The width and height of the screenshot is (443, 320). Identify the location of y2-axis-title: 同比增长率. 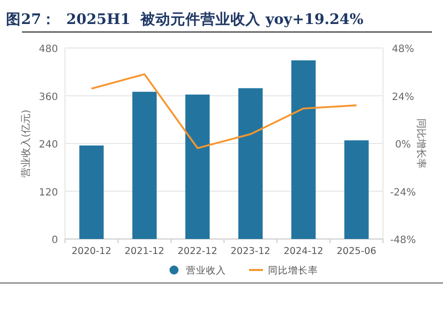
(421, 143).